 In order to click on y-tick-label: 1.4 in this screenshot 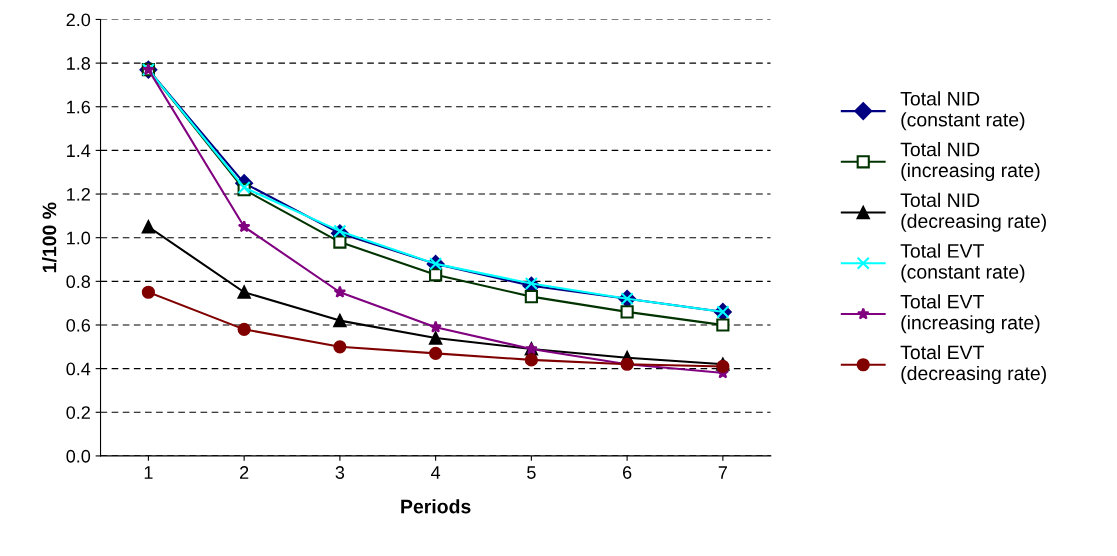, I will do `click(79, 150)`.